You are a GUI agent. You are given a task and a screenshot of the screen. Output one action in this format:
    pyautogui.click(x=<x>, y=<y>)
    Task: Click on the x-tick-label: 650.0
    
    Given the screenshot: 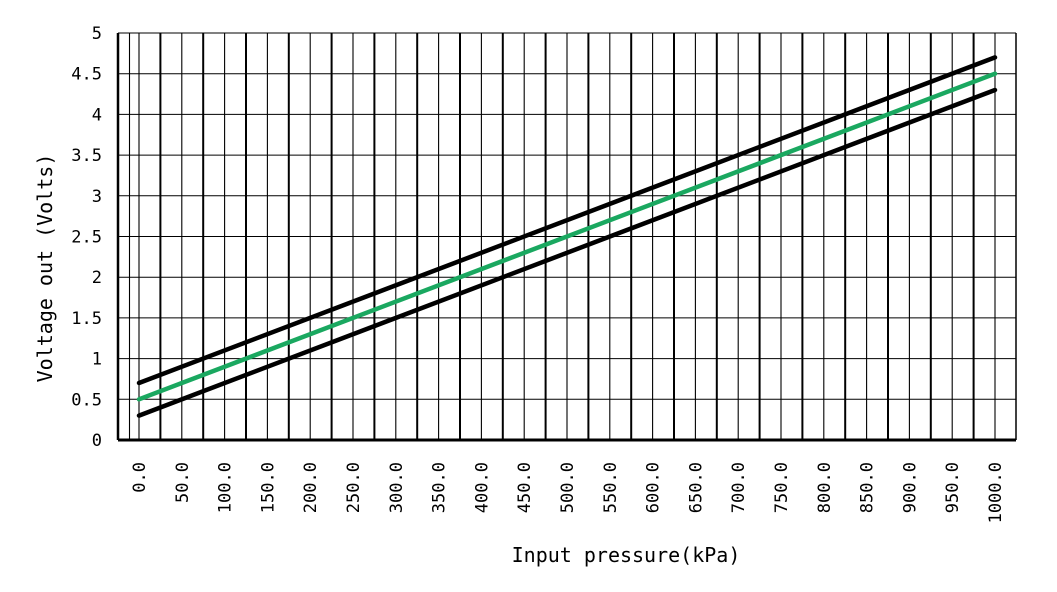 What is the action you would take?
    pyautogui.click(x=696, y=487)
    